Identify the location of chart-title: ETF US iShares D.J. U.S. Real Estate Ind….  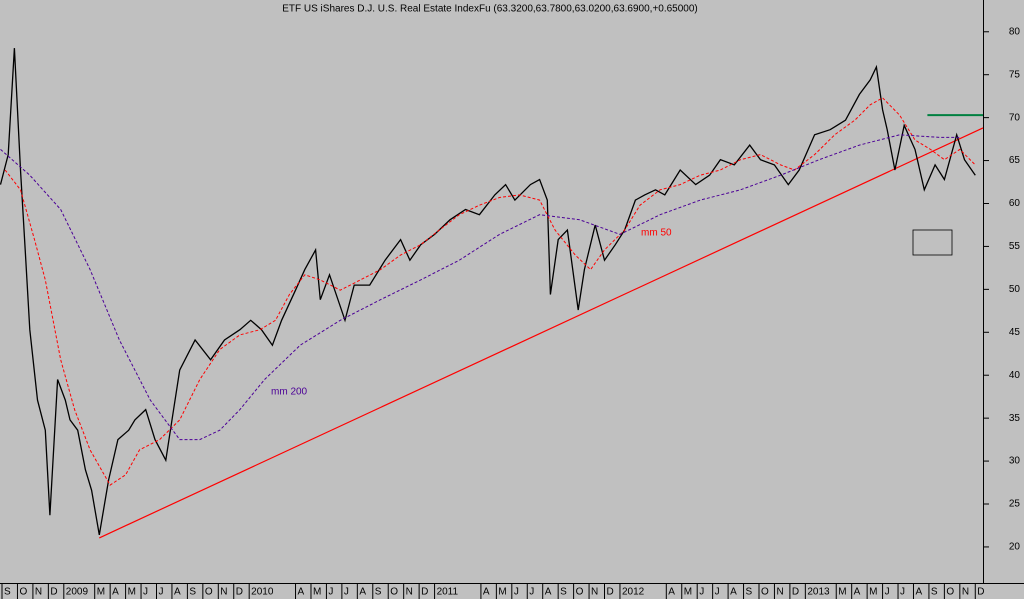
(490, 9).